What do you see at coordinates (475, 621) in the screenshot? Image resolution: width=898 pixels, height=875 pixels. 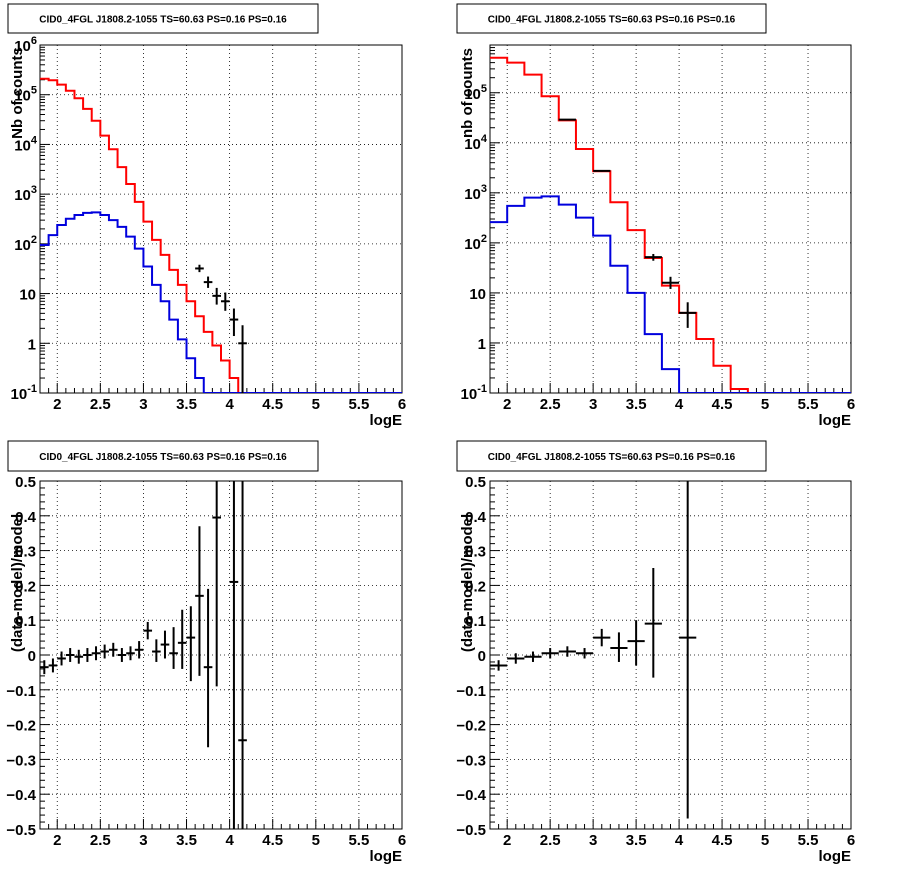 I see `y-tick-label: 0.1` at bounding box center [475, 621].